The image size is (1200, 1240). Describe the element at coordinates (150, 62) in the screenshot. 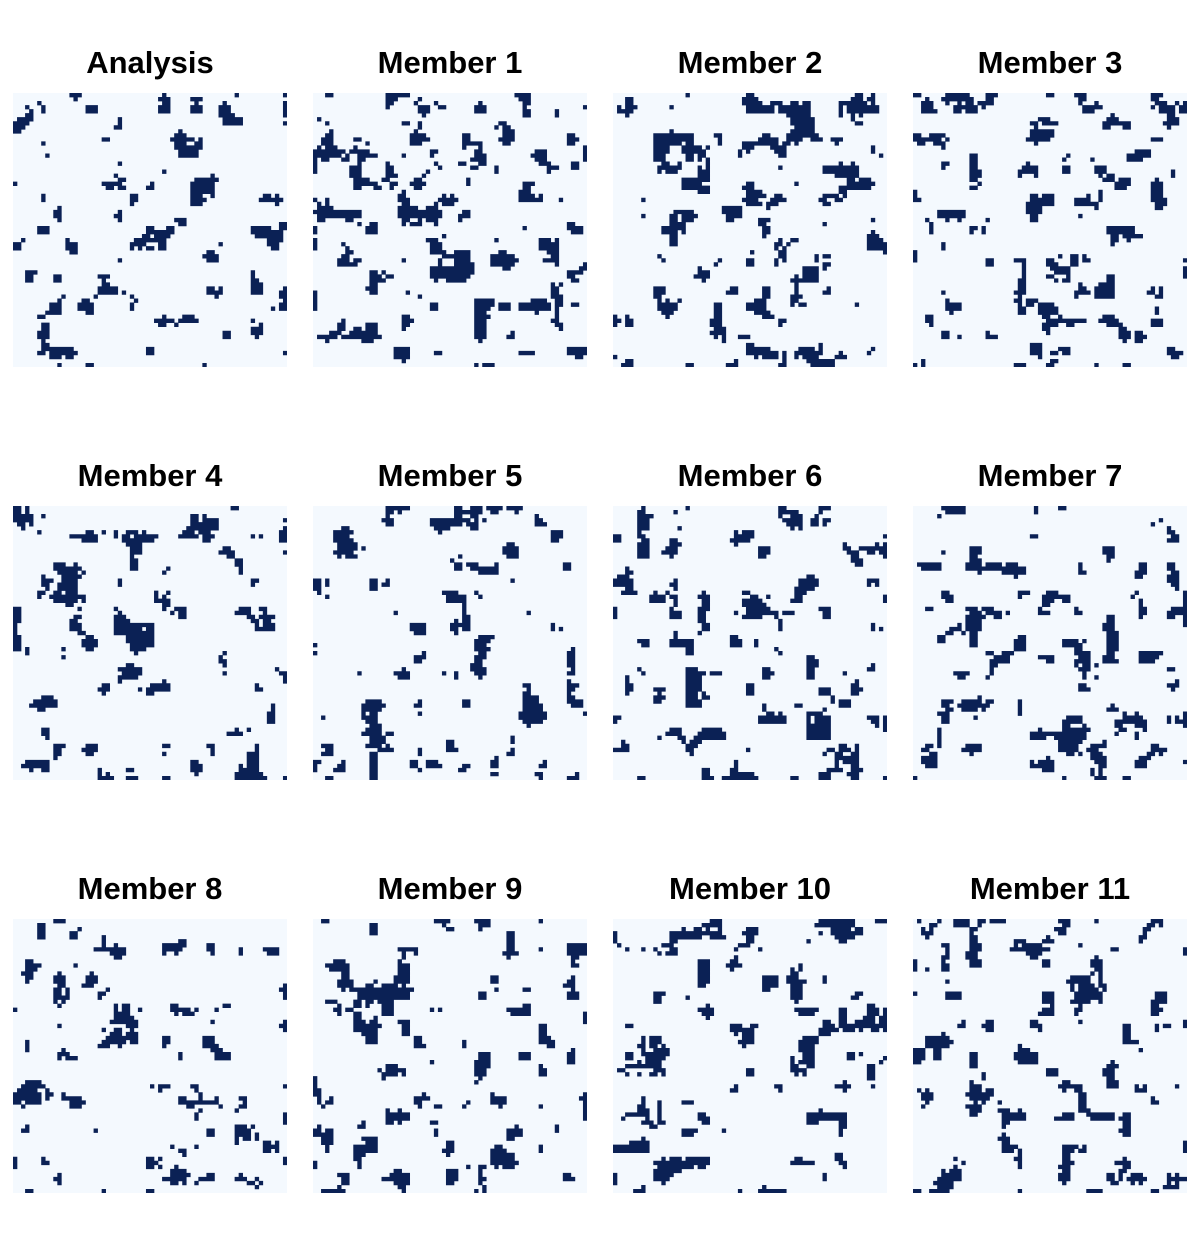

I see `panel-title: Analysis` at that location.